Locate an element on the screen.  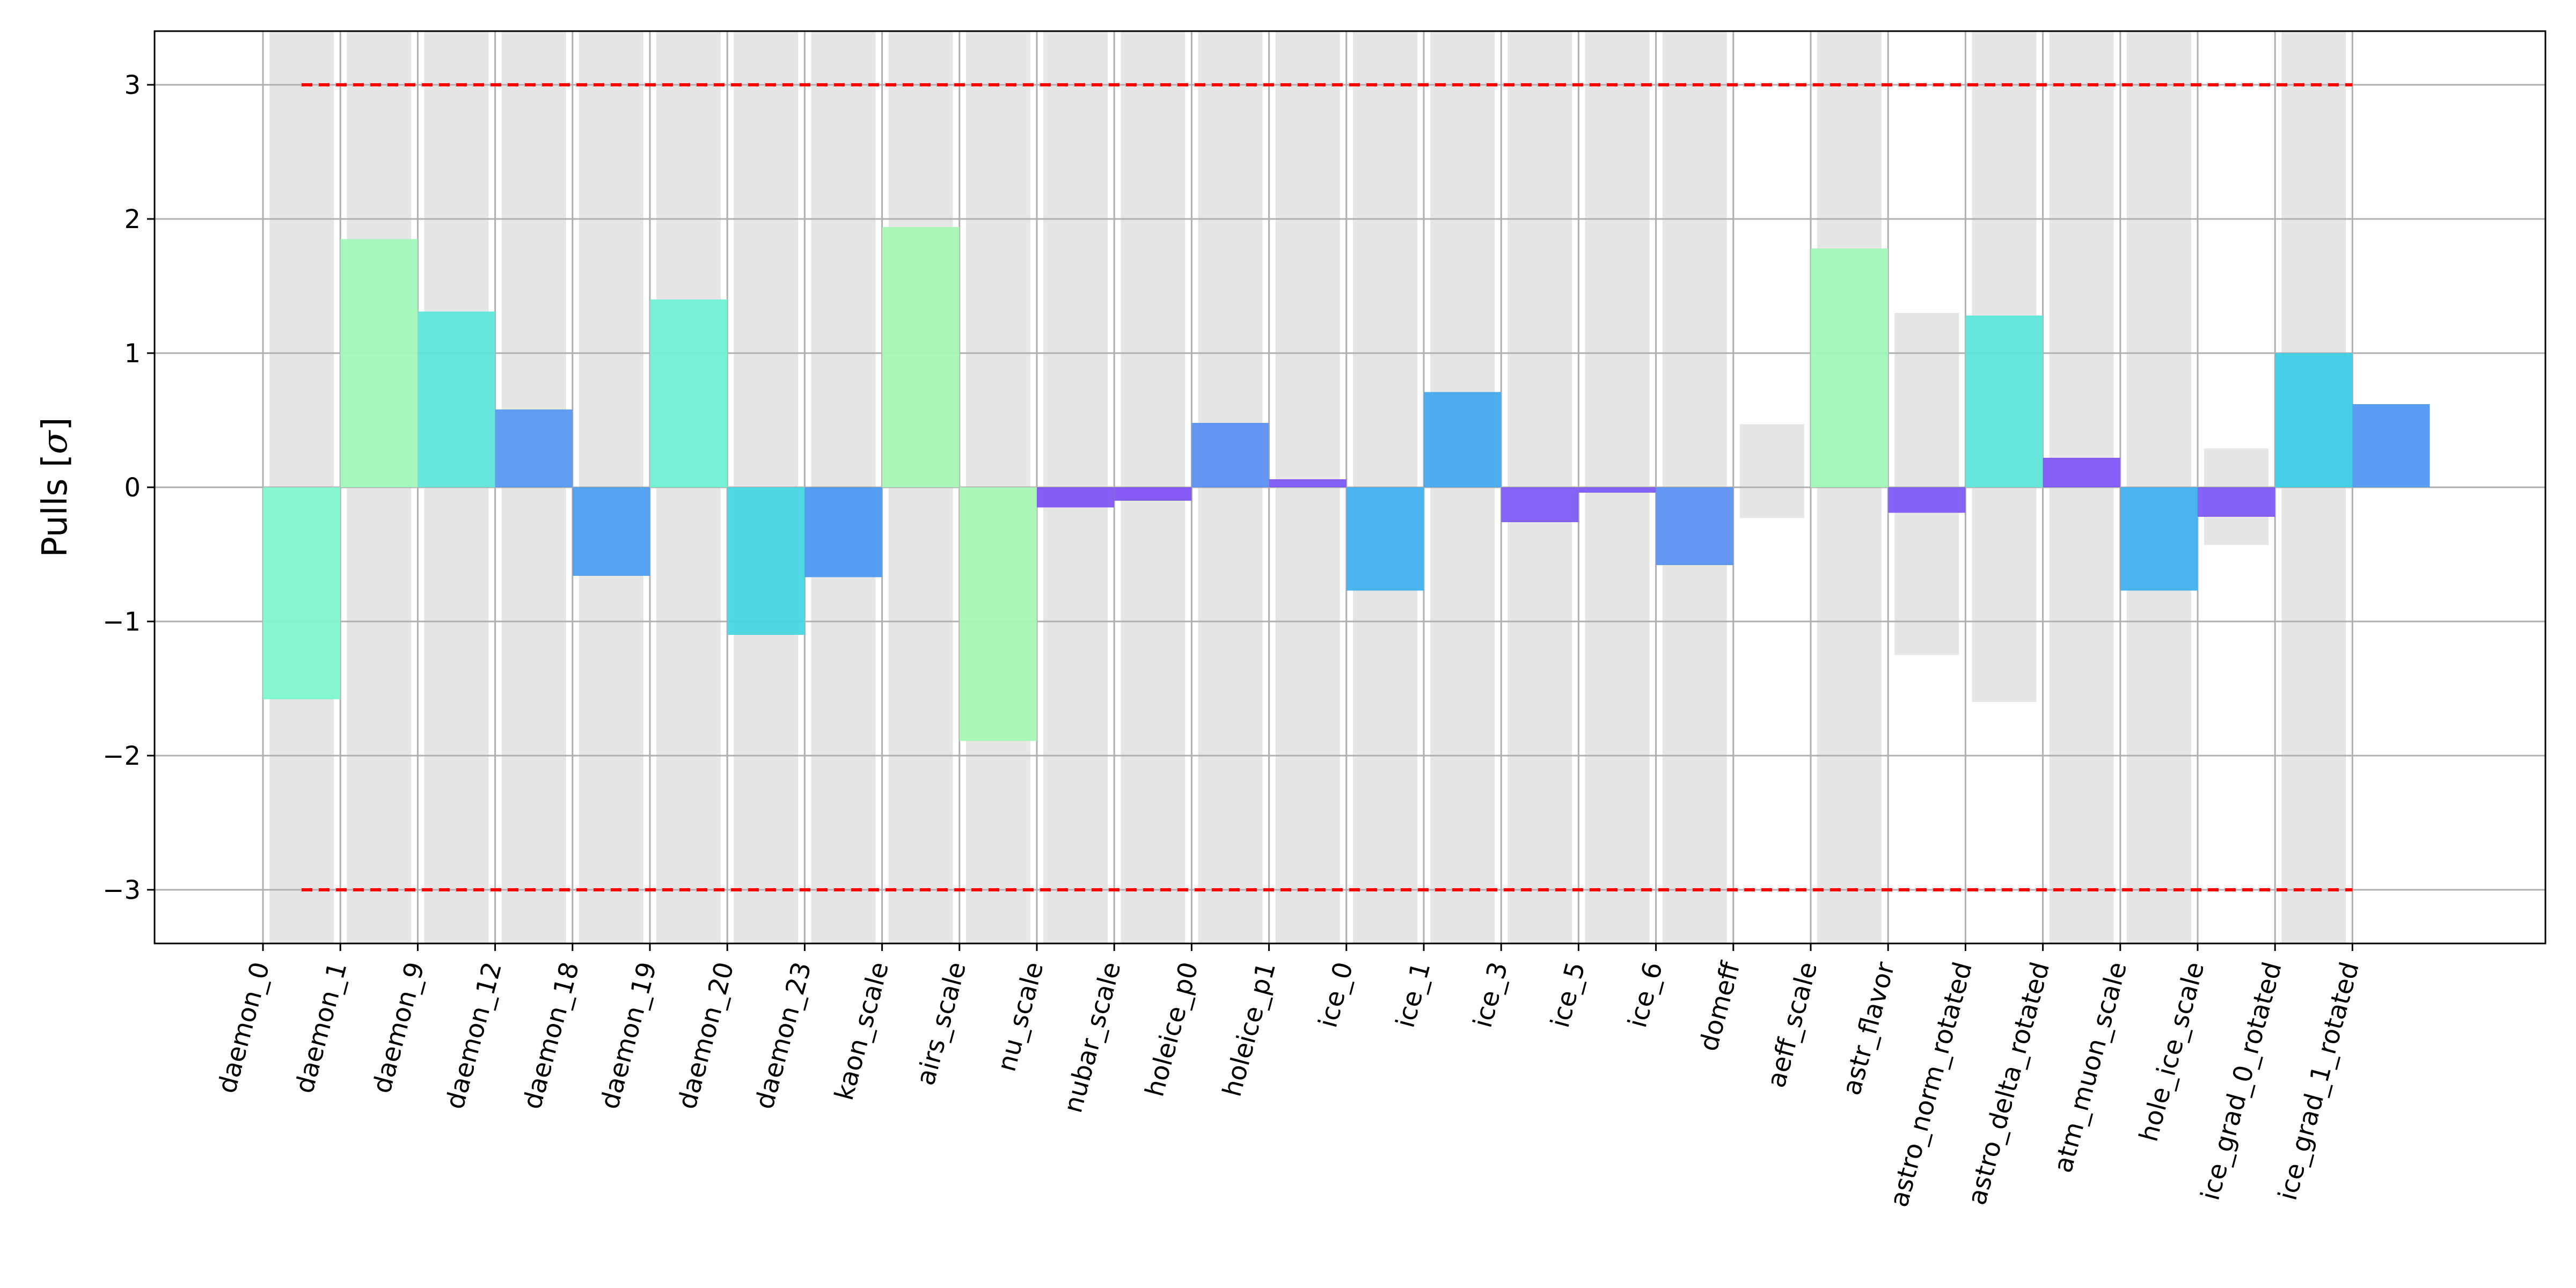
prior-band-domeff is located at coordinates (1771, 471).